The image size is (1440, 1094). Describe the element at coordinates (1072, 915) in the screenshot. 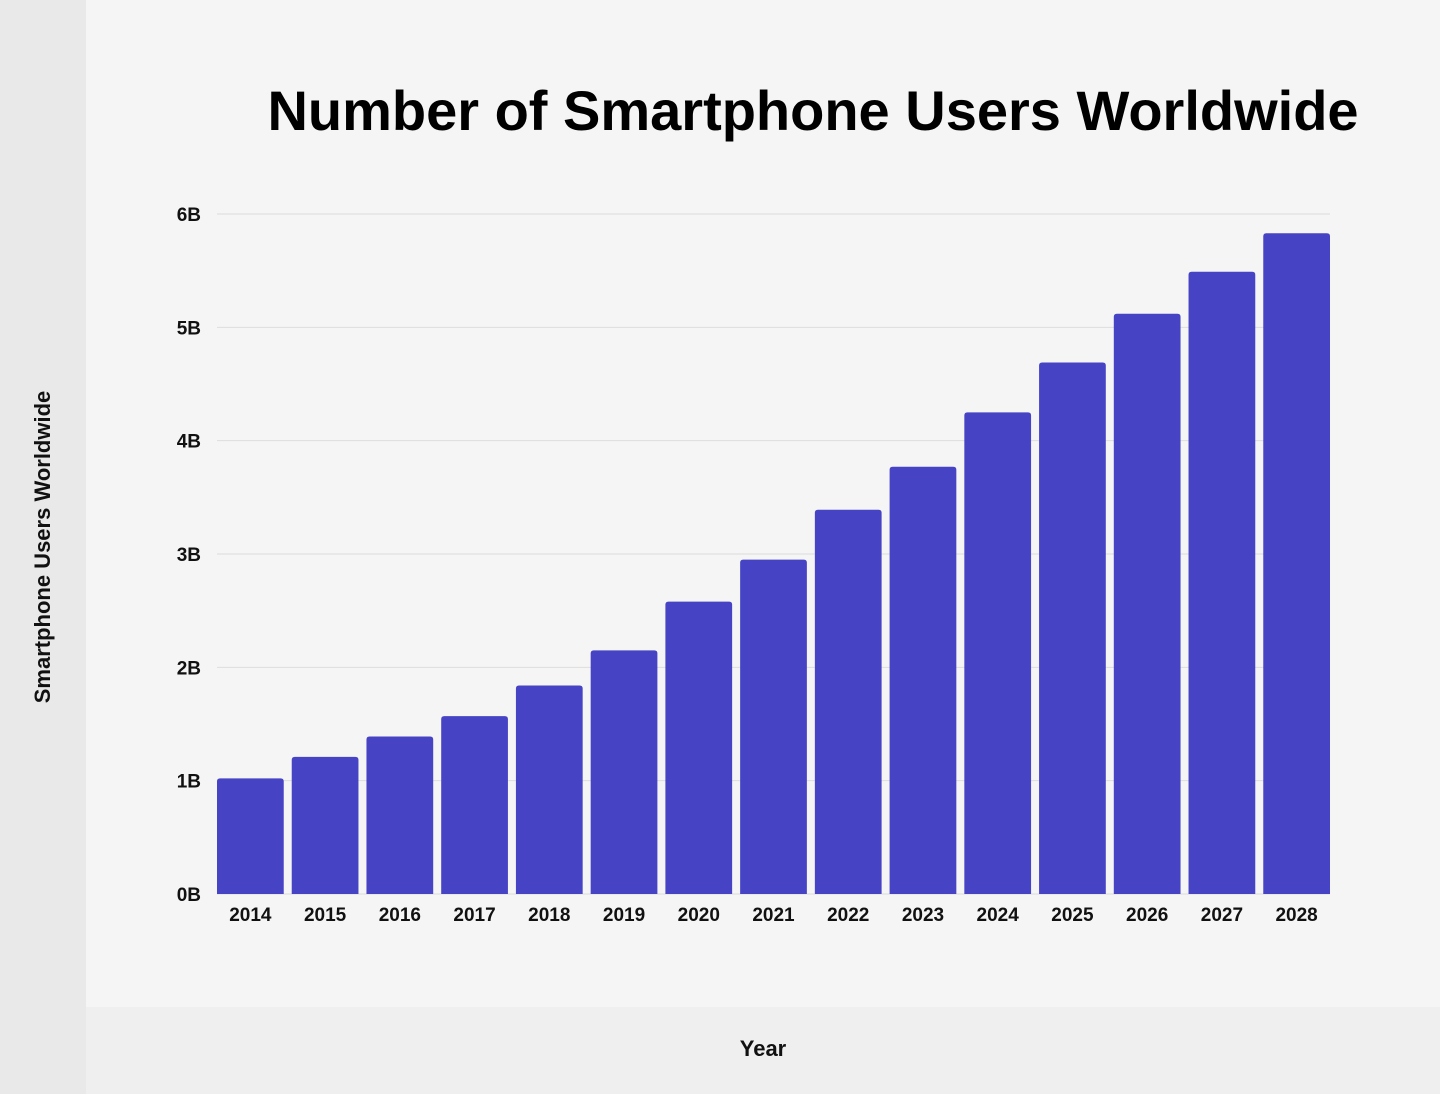

I see `x-tick-label: 2025` at that location.